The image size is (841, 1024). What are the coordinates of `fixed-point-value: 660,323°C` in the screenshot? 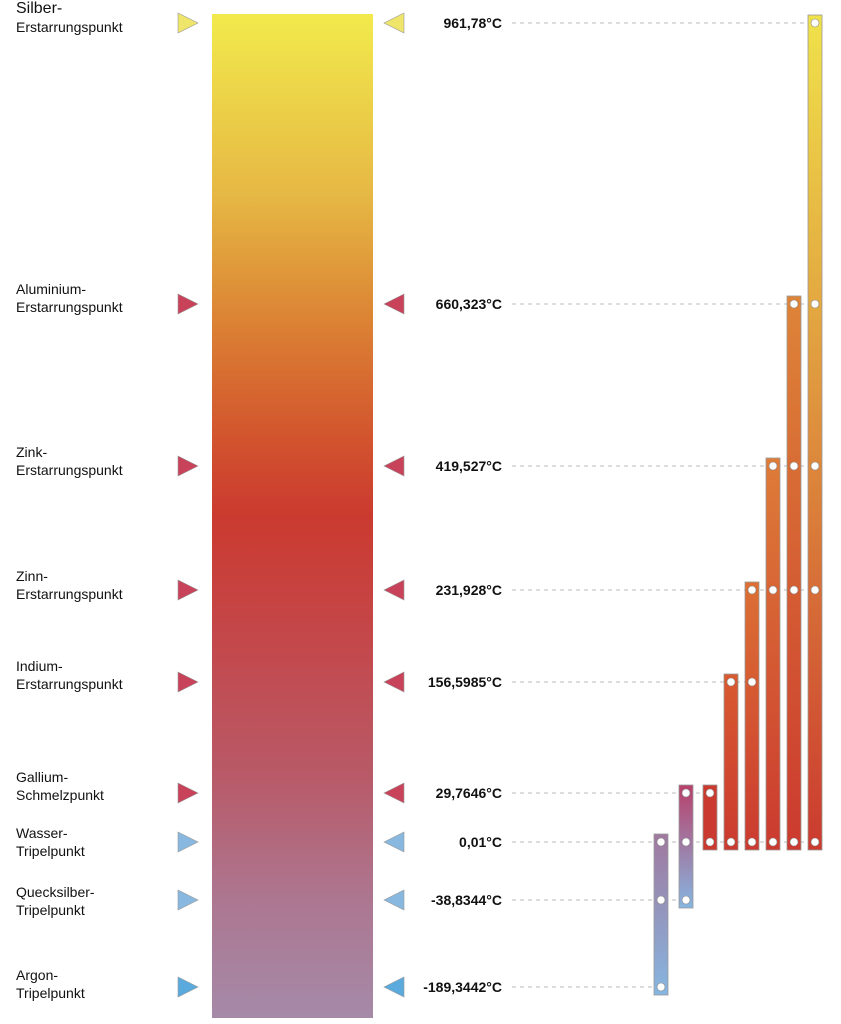 It's located at (468, 304).